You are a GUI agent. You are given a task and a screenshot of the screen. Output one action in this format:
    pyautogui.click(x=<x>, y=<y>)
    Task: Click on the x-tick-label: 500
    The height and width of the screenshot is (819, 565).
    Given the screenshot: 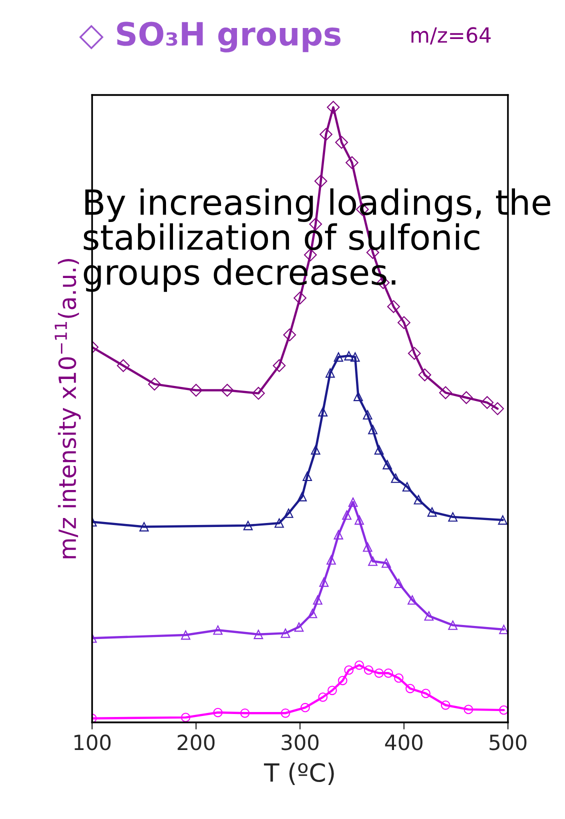 What is the action you would take?
    pyautogui.click(x=508, y=742)
    